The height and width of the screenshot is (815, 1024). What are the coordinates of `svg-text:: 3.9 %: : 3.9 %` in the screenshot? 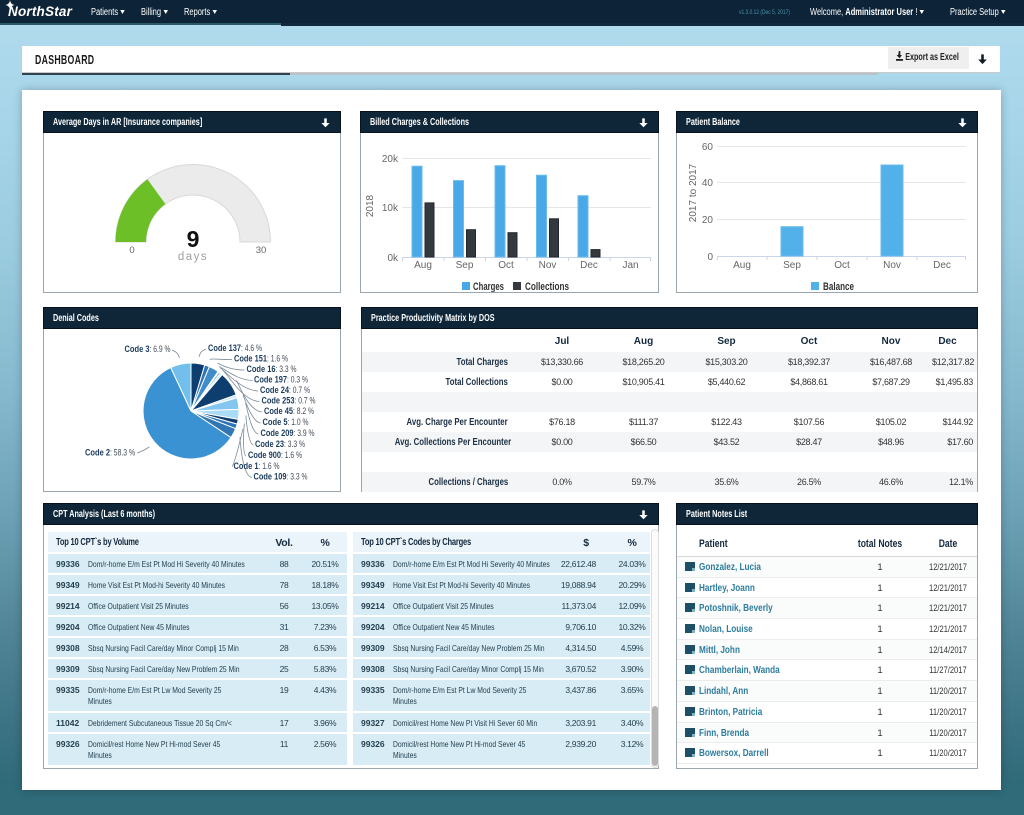 It's located at (304, 433).